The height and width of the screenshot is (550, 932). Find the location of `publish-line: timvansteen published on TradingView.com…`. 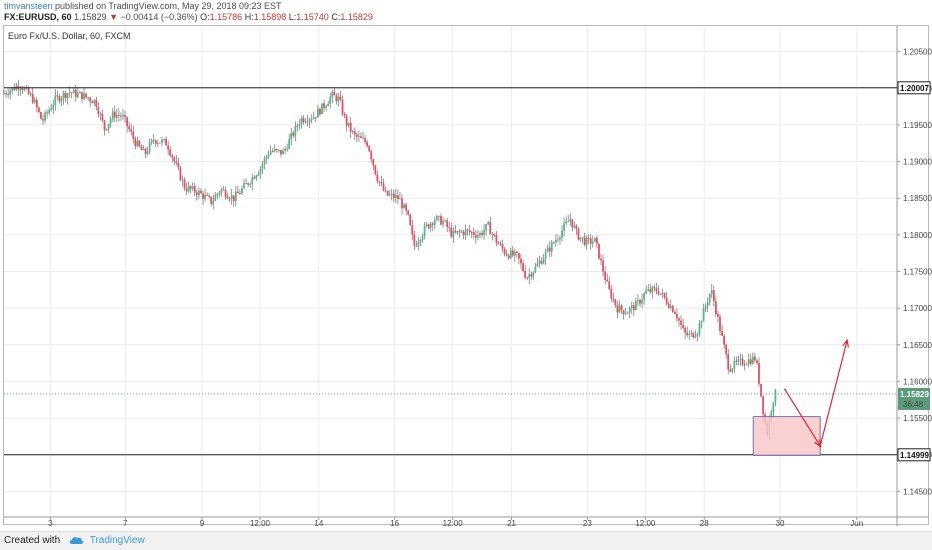

publish-line: timvansteen published on TradingView.com… is located at coordinates (466, 6).